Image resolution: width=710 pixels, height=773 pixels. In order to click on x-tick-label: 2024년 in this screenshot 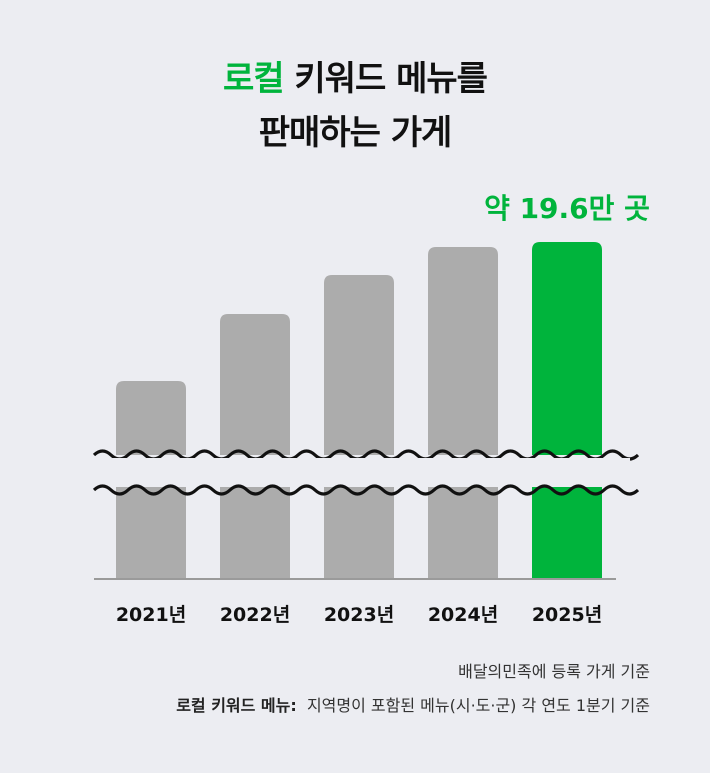, I will do `click(463, 615)`.